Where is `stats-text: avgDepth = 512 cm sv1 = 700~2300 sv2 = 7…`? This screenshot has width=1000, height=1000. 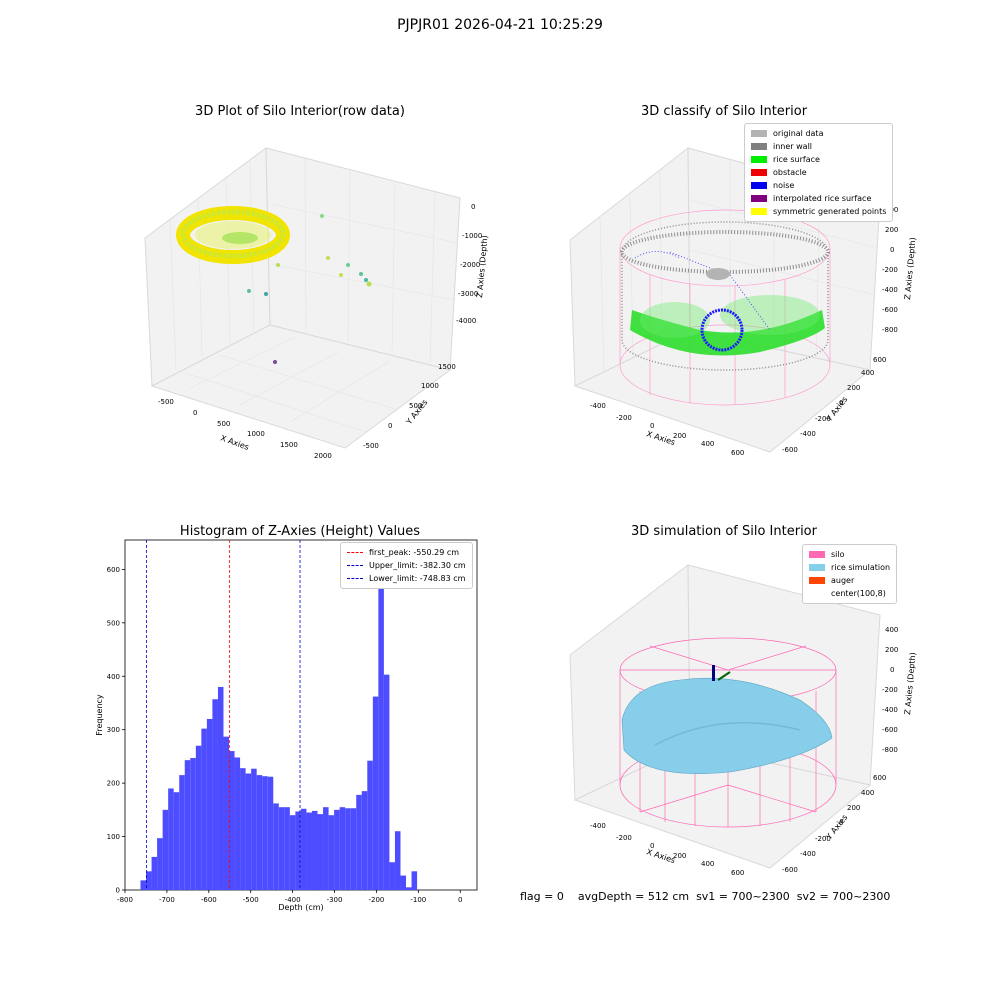 stats-text: avgDepth = 512 cm sv1 = 700~2300 sv2 = 7… is located at coordinates (734, 896).